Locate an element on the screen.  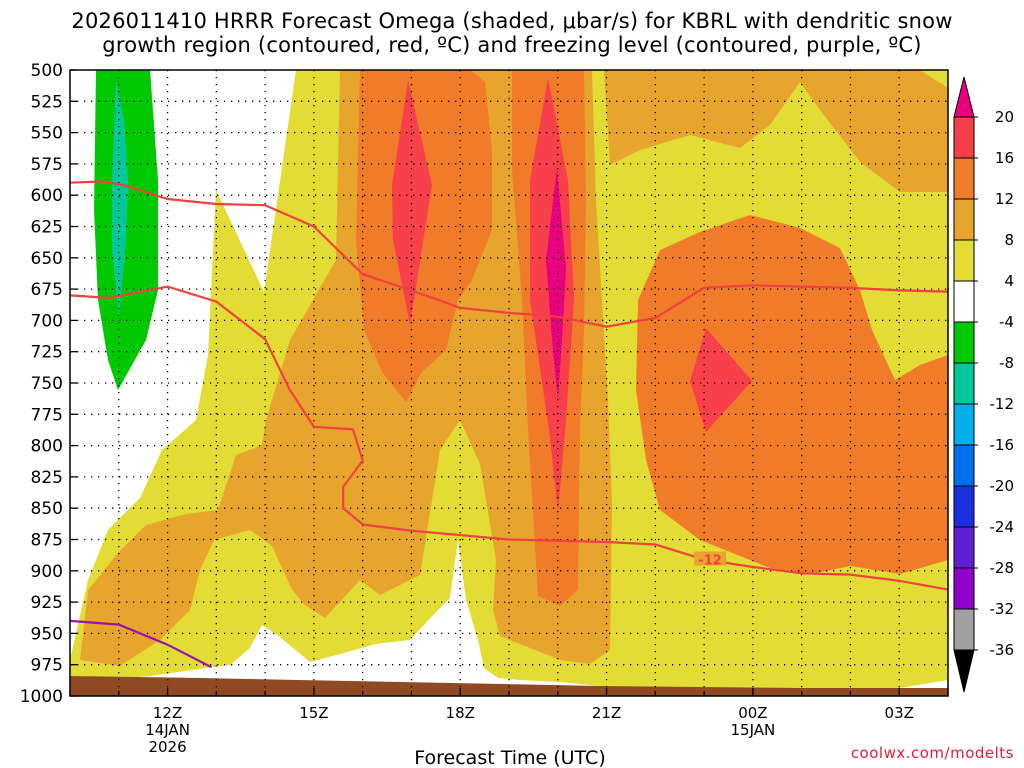
y-tick-label-825: 825 is located at coordinates (47, 478).